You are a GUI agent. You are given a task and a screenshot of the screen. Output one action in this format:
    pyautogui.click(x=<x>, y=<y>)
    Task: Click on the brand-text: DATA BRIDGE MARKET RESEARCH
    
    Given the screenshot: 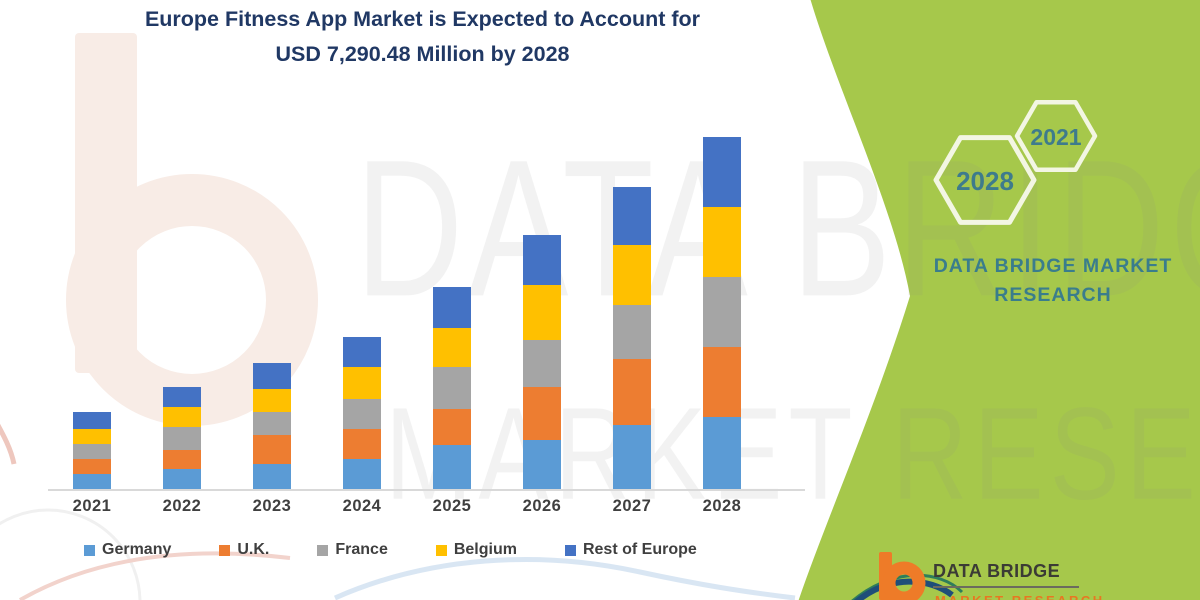 What is the action you would take?
    pyautogui.click(x=1053, y=281)
    